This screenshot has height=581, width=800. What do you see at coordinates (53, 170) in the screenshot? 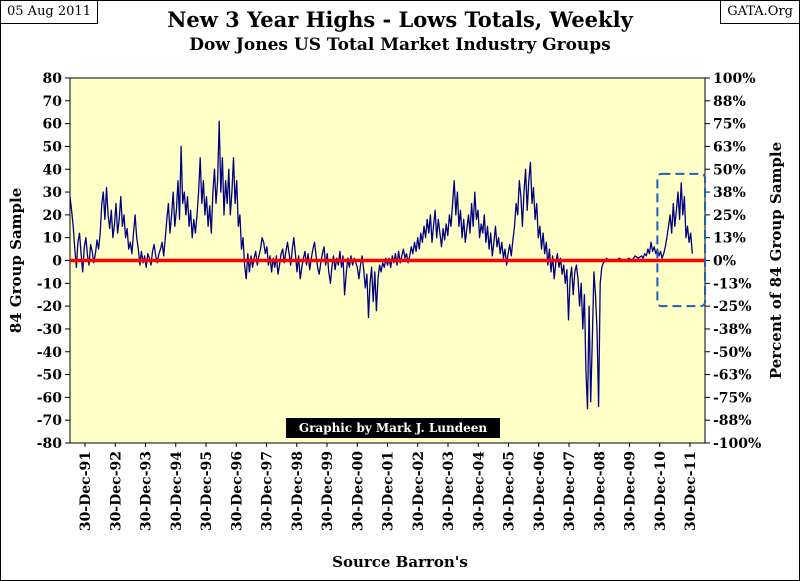
I see `y-left-tick-label: 40` at bounding box center [53, 170].